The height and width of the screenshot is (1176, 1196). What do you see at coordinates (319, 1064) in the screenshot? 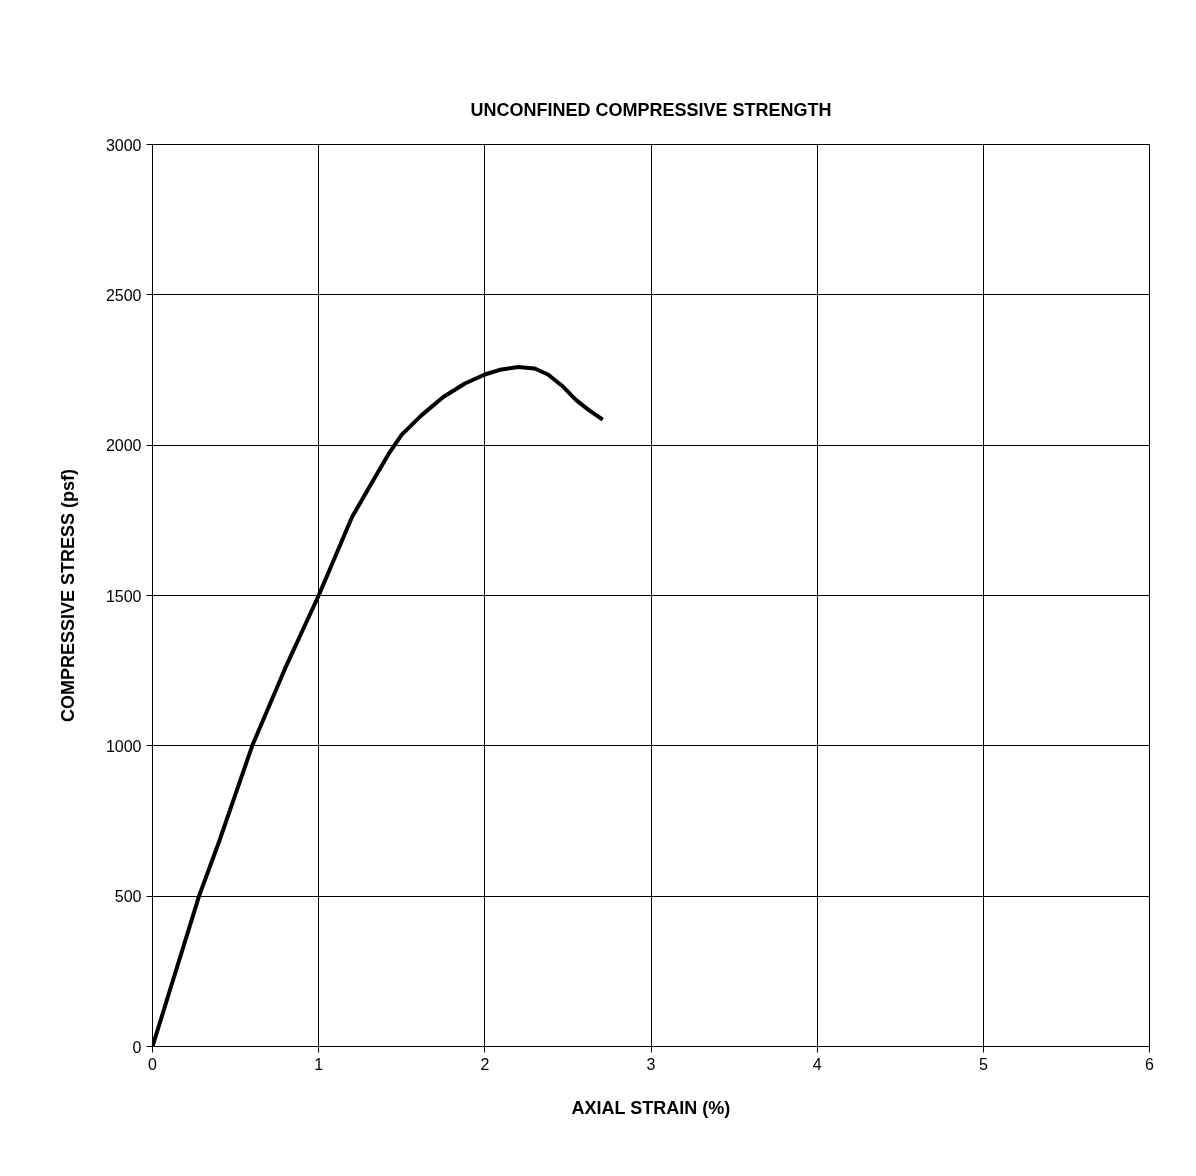
I see `x-tick-label: 1` at bounding box center [319, 1064].